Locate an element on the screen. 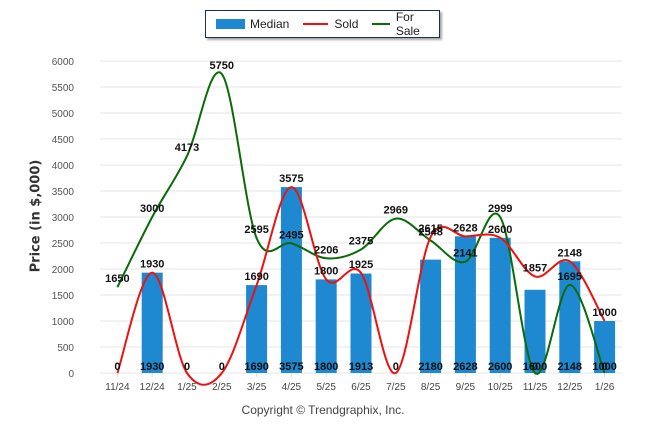 The image size is (646, 434). median-data-label: 2180 is located at coordinates (430, 367).